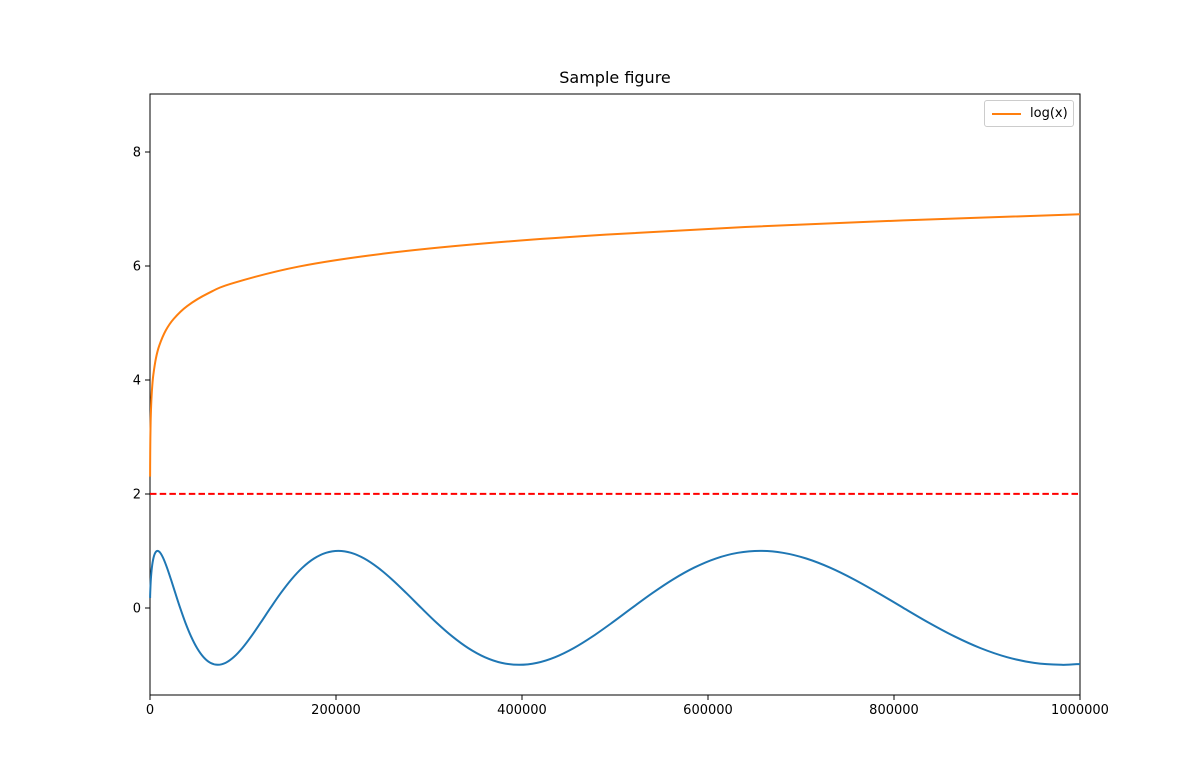  What do you see at coordinates (1080, 710) in the screenshot?
I see `x-tick-label: 1000000` at bounding box center [1080, 710].